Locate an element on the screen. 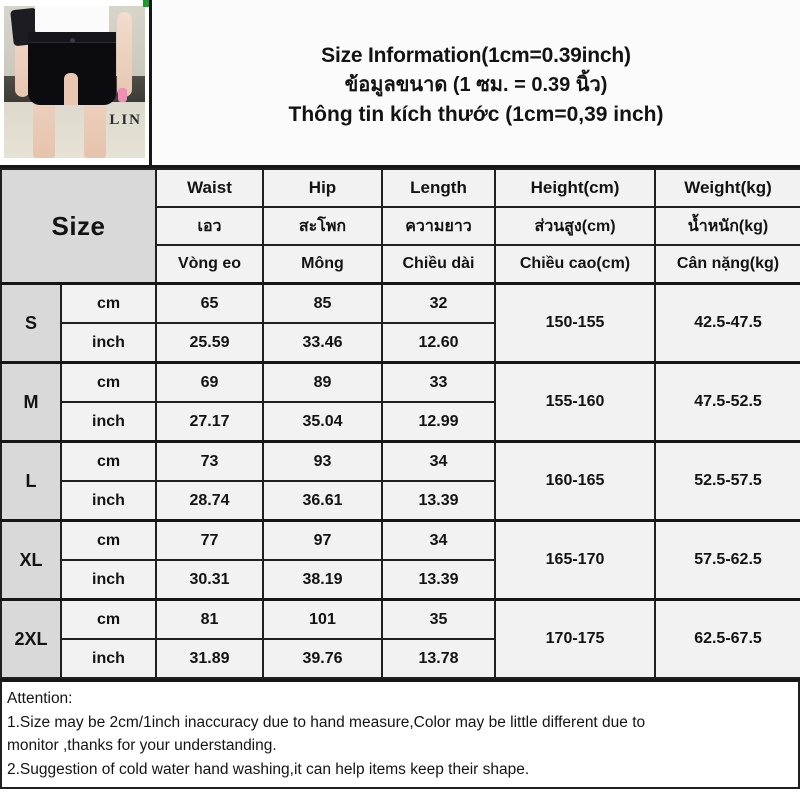  cell-height: 165-170 is located at coordinates (575, 560).